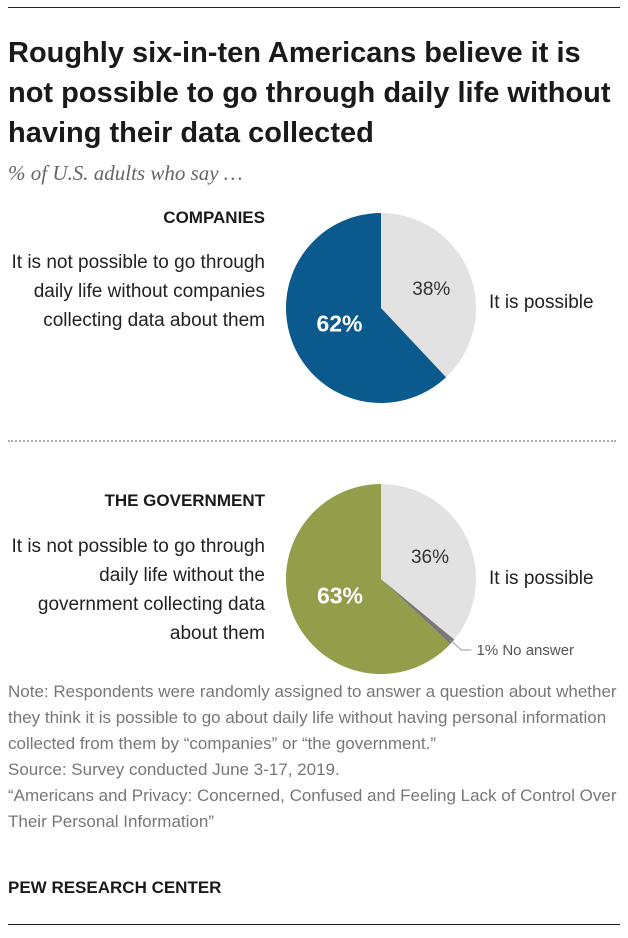 The image size is (628, 938). What do you see at coordinates (314, 924) in the screenshot?
I see `bottom-rule` at bounding box center [314, 924].